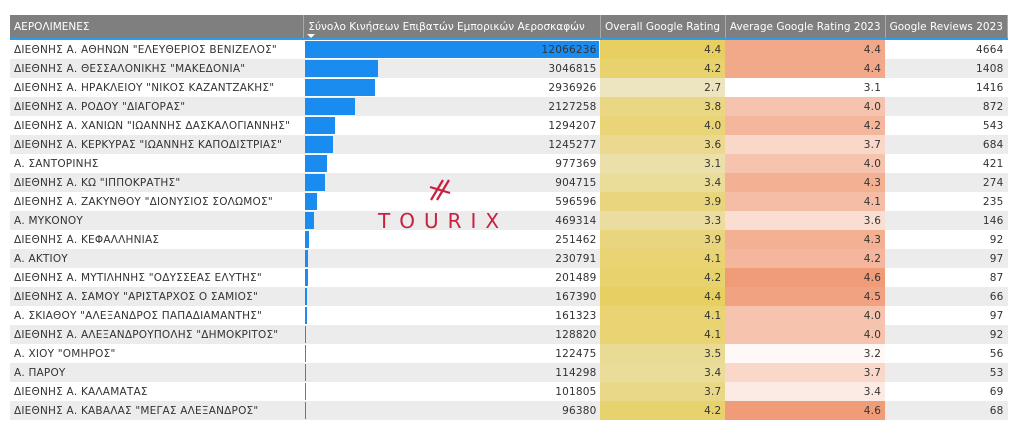 This screenshot has height=438, width=1024. Describe the element at coordinates (157, 372) in the screenshot. I see `airport-name: Α. ΠΑΡΟΥ` at that location.